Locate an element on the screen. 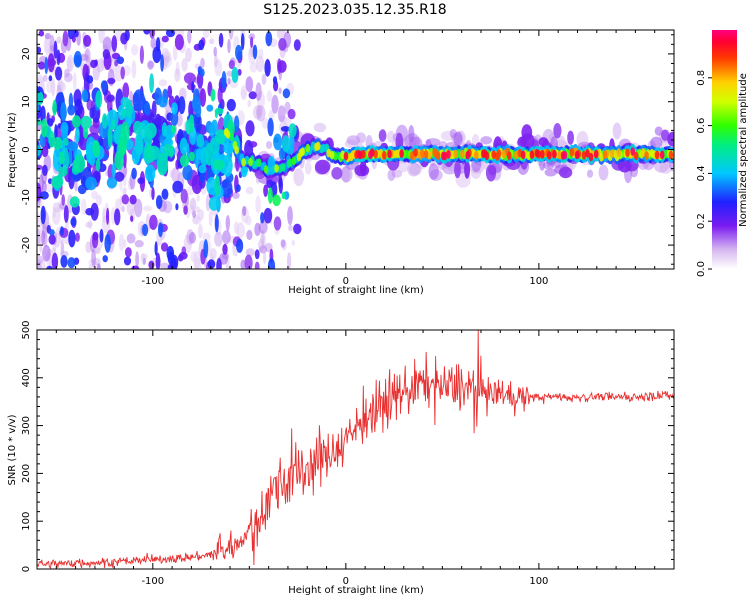 The image size is (750, 600). x-tick-label: 0 is located at coordinates (346, 281).